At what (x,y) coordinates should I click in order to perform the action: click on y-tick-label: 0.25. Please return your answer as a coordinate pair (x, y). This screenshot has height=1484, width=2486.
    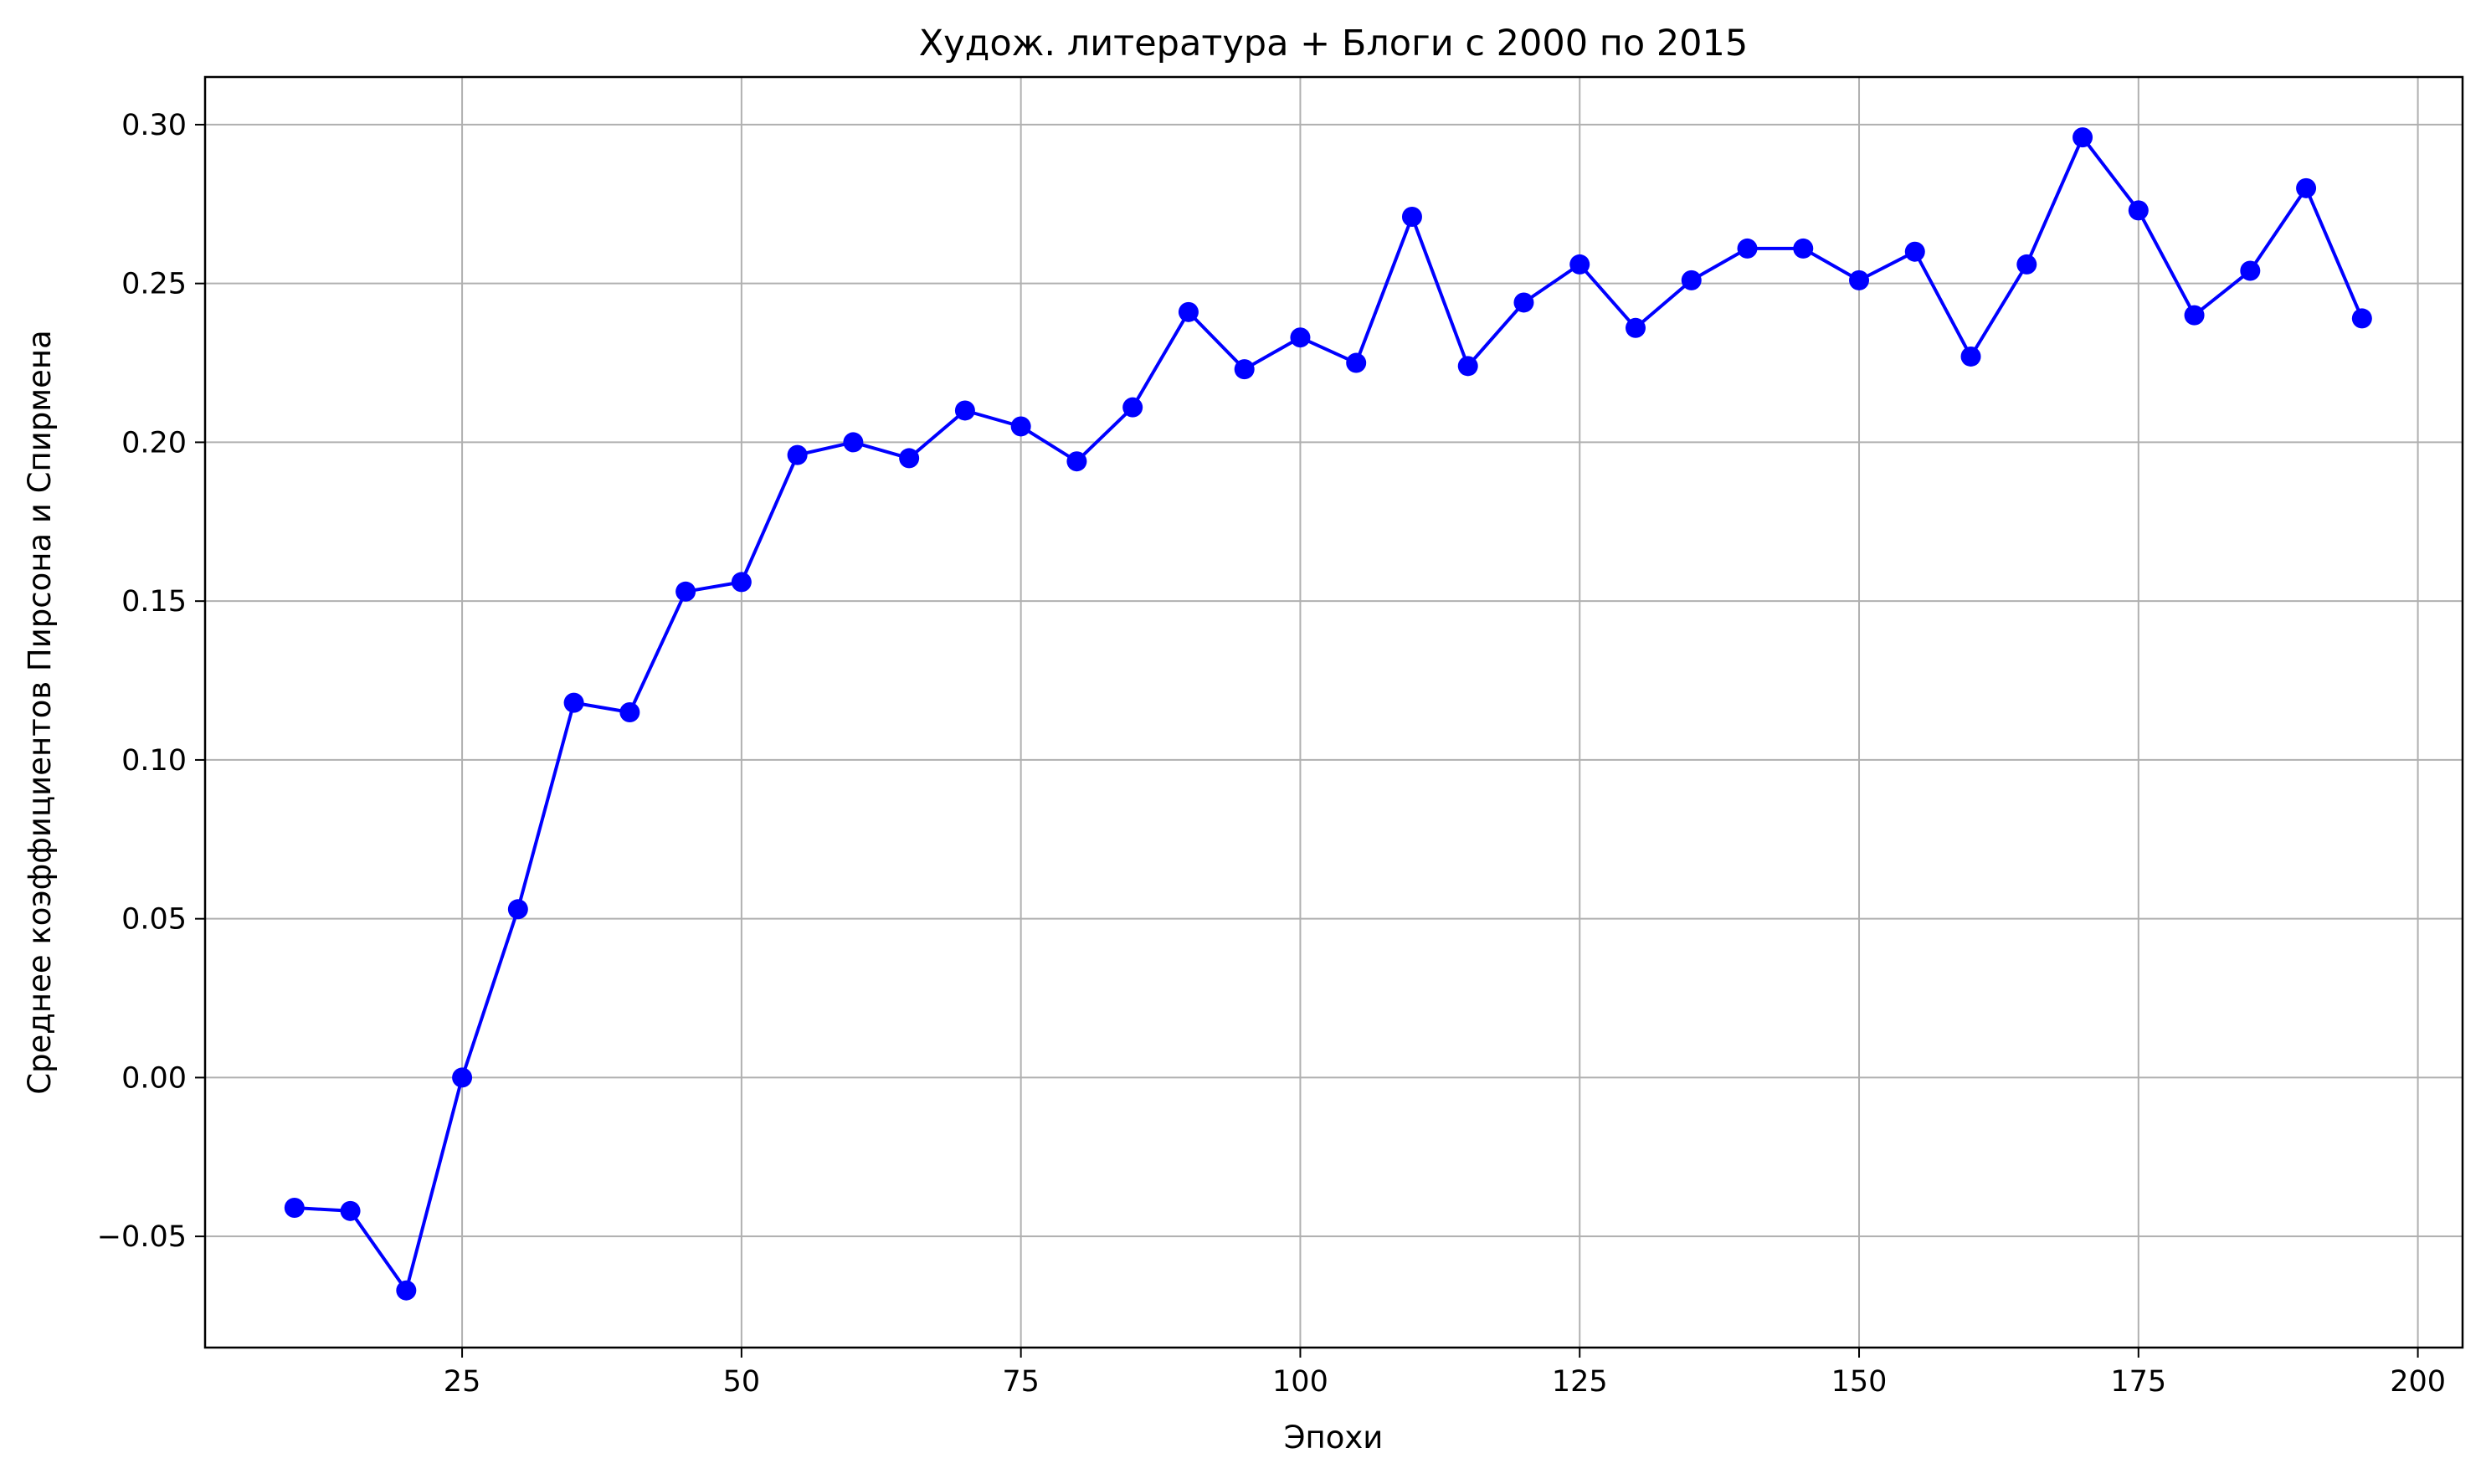
    Looking at the image, I should click on (154, 285).